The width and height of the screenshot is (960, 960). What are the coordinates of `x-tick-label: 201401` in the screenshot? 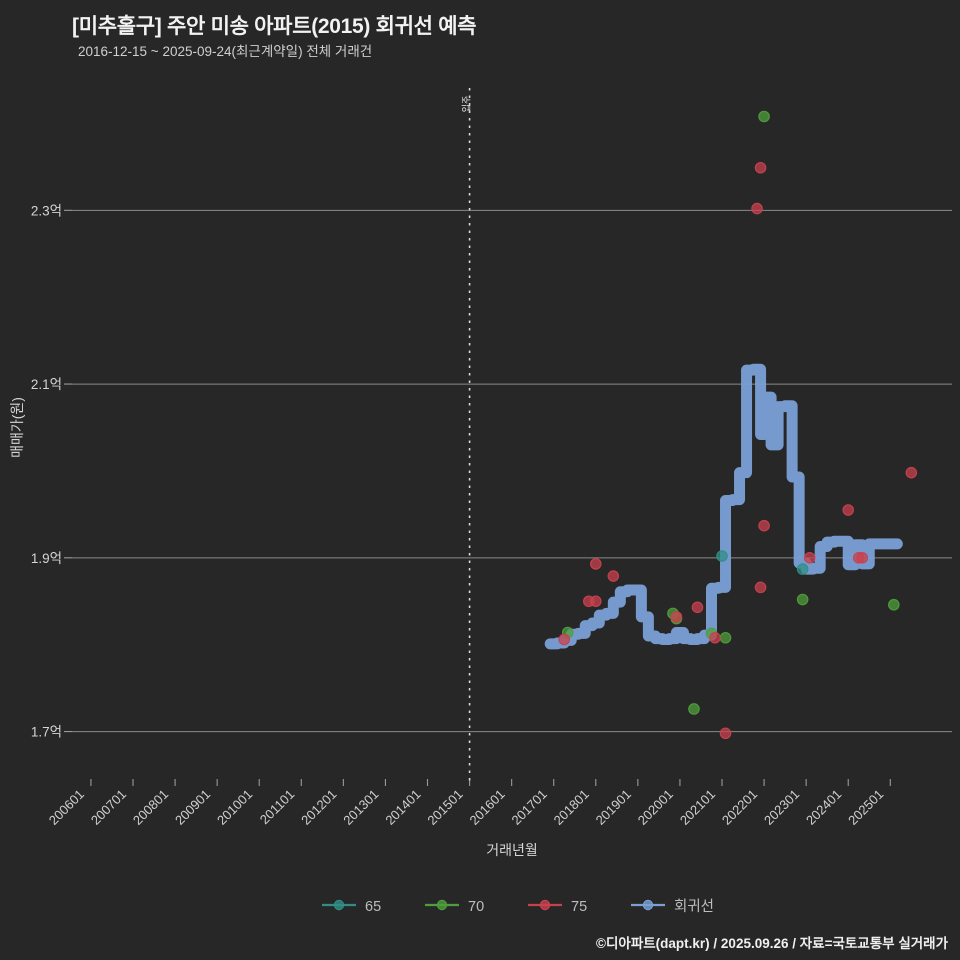 It's located at (402, 807).